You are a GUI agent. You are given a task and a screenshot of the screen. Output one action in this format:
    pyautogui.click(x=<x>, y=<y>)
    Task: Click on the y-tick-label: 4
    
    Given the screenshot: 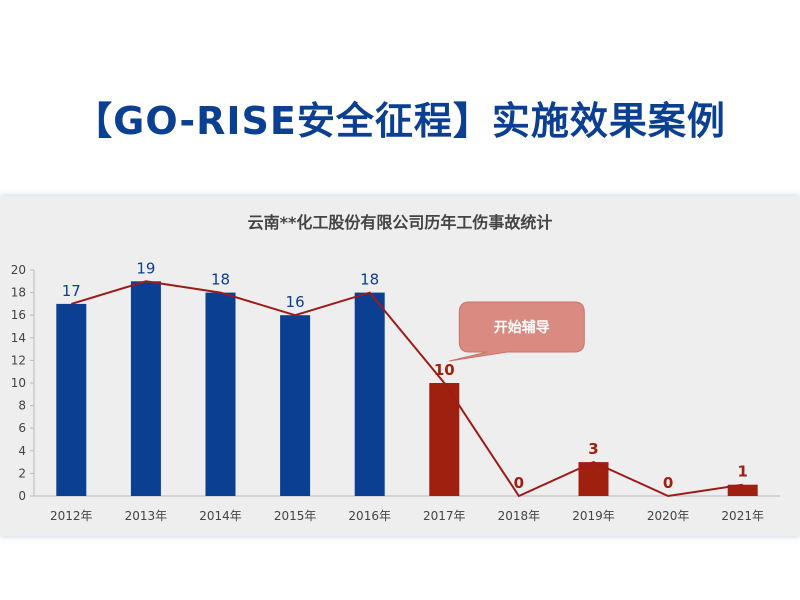 What is the action you would take?
    pyautogui.click(x=22, y=451)
    